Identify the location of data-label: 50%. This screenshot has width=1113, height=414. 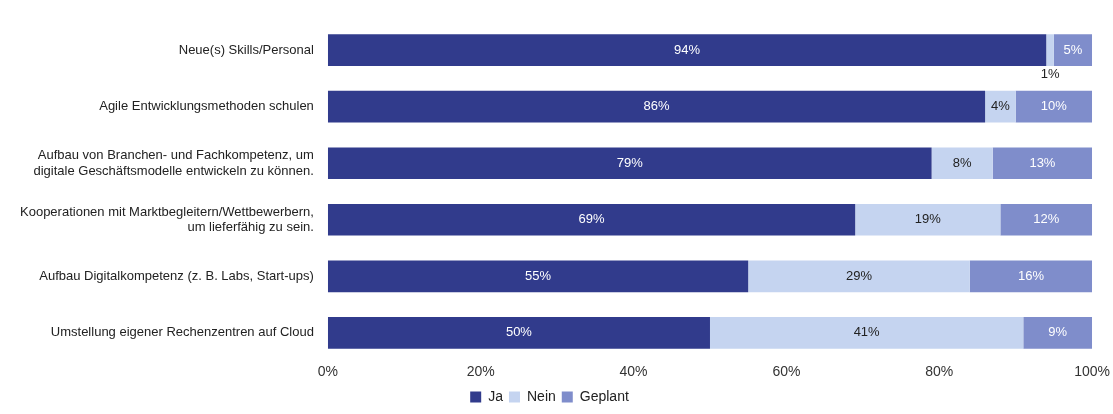
(519, 332).